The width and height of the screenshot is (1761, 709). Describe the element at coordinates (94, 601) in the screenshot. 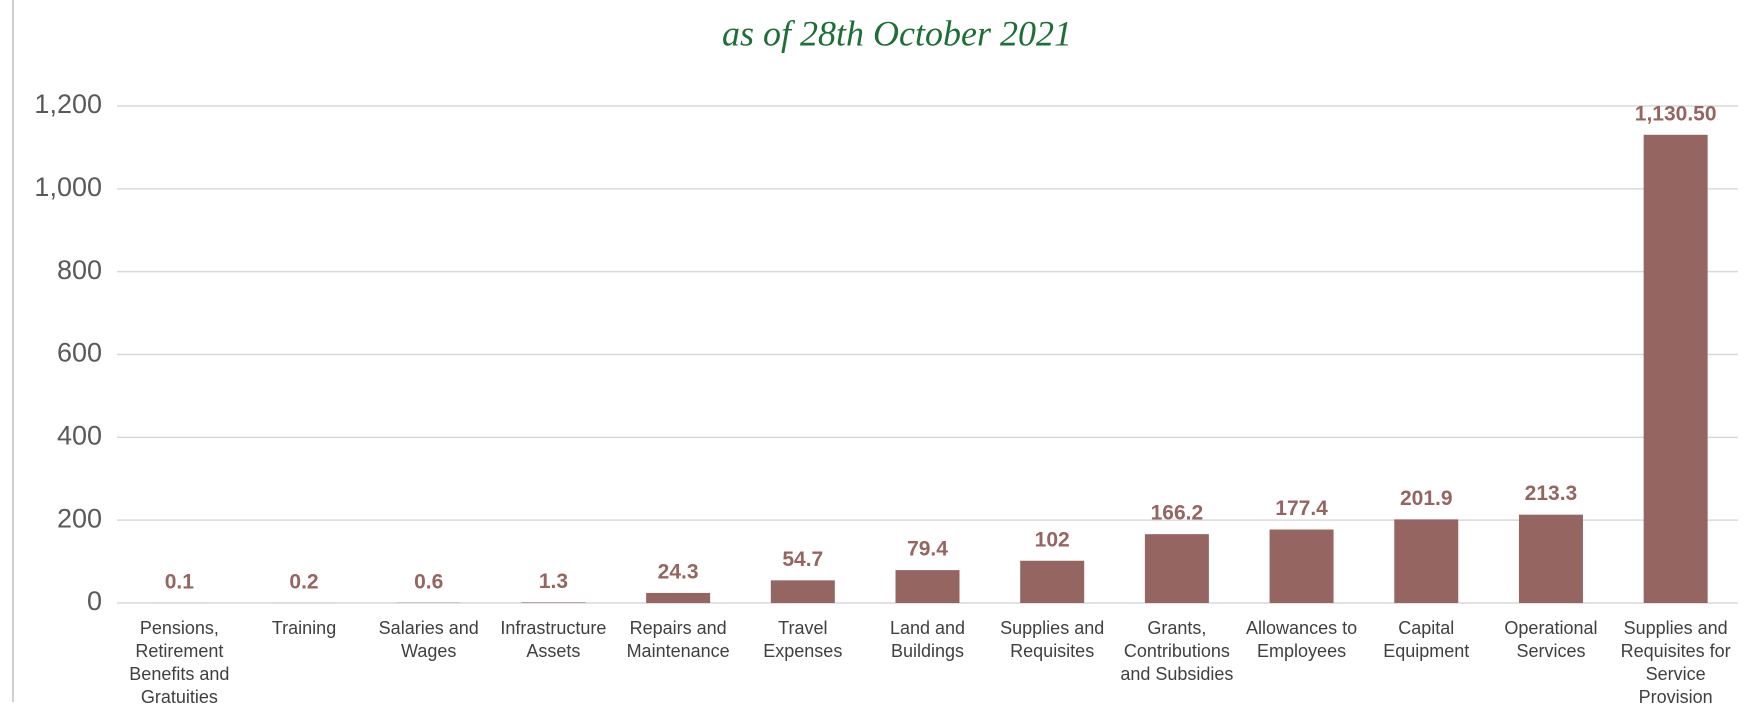

I see `y-tick-label: 0` at that location.